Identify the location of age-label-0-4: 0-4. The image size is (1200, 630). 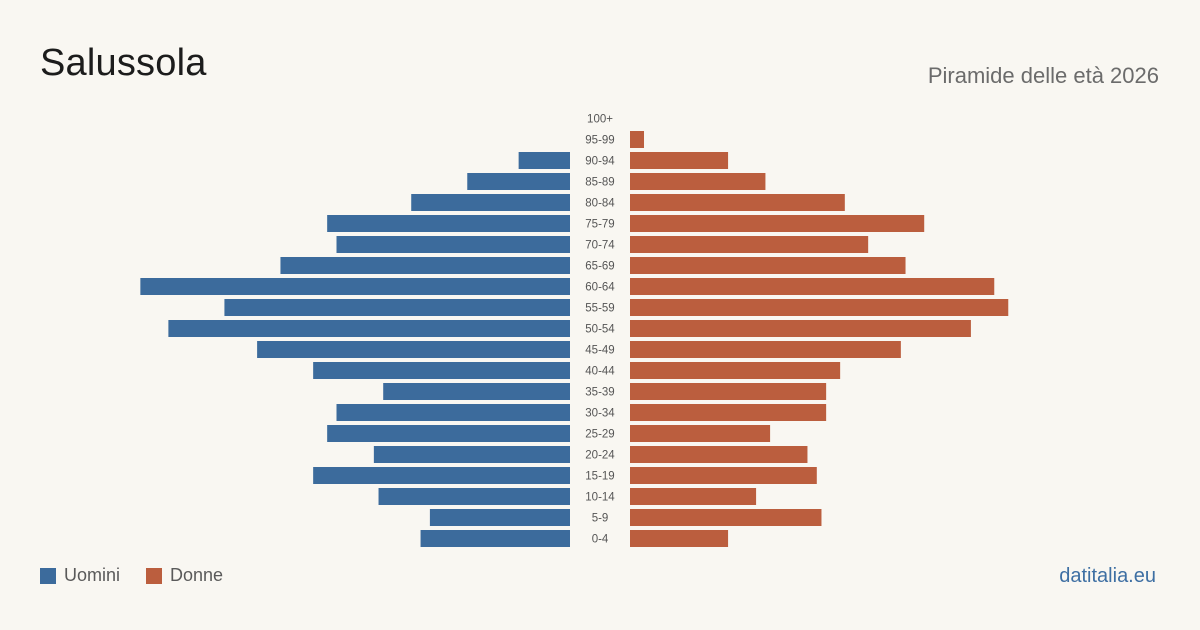
(600, 540).